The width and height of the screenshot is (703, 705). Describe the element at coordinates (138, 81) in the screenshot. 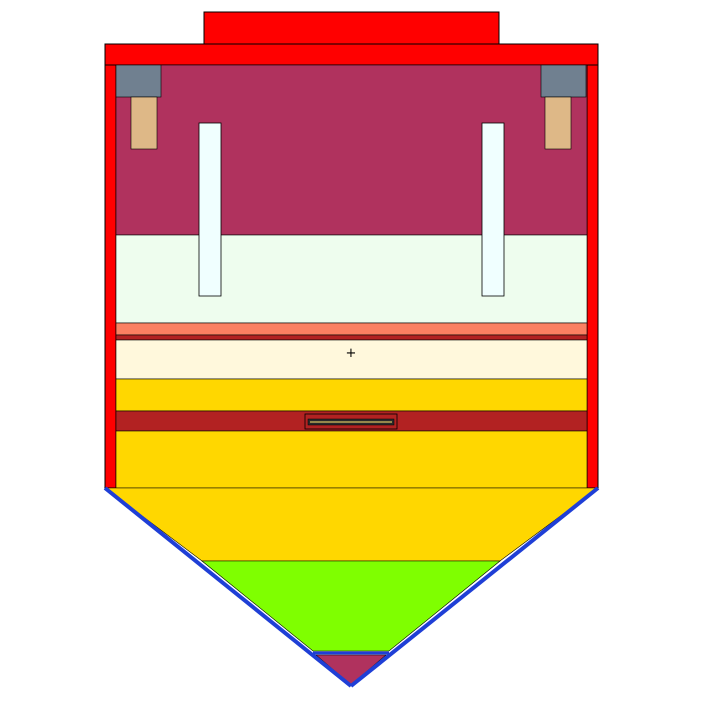

I see `corner-block-left` at that location.